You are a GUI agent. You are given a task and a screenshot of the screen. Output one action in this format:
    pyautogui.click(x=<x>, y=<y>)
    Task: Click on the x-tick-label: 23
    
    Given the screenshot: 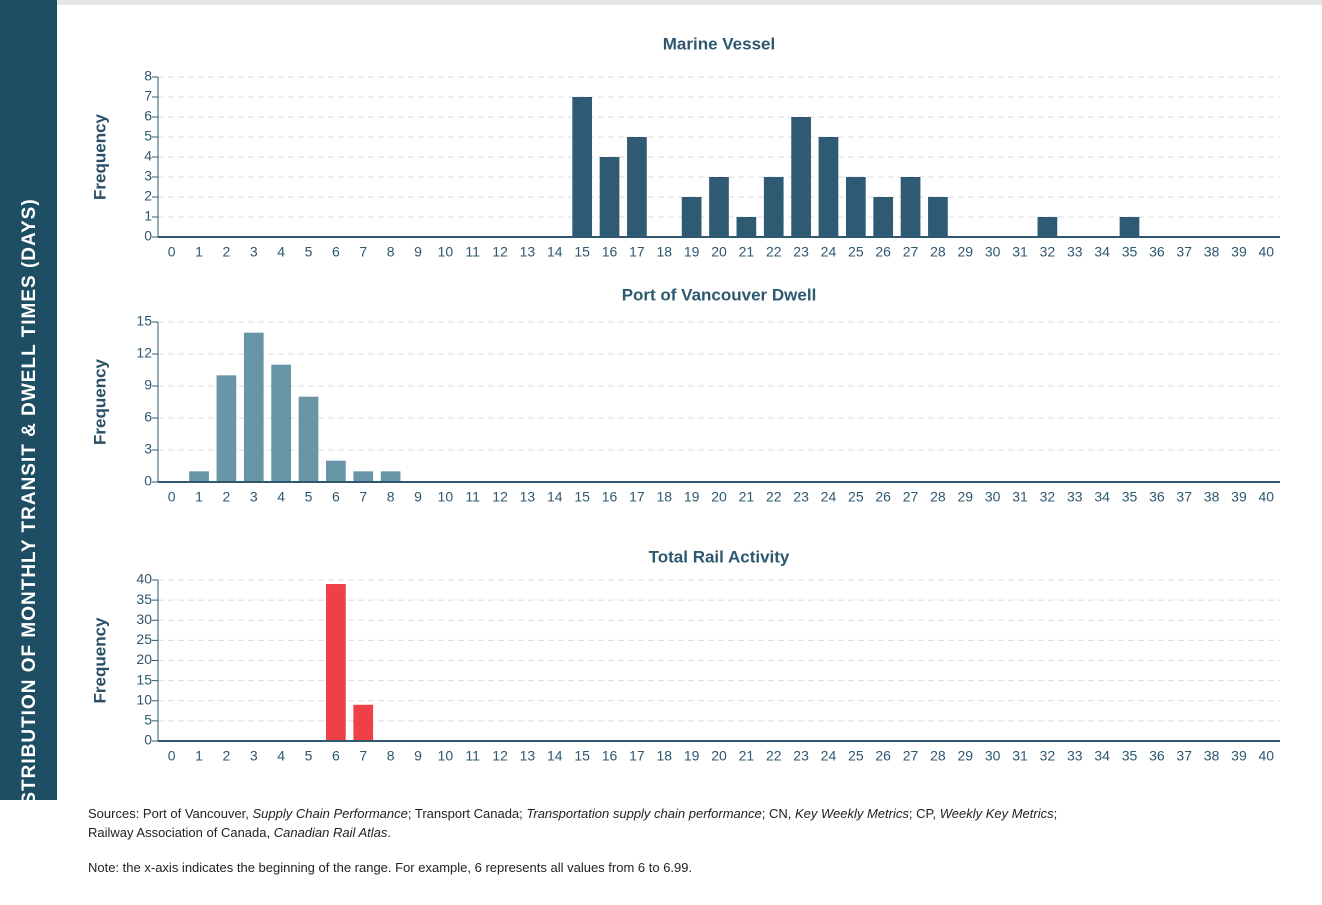 What is the action you would take?
    pyautogui.click(x=801, y=497)
    